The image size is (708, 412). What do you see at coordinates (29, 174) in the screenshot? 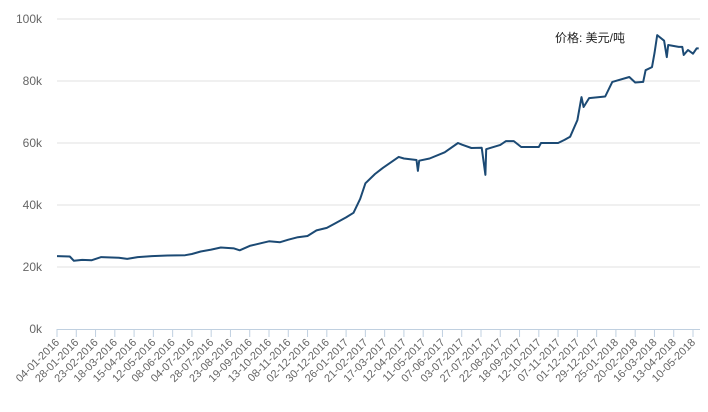
I see `y-axis: 0k 20k 40k 60k 80k 100k` at bounding box center [29, 174].